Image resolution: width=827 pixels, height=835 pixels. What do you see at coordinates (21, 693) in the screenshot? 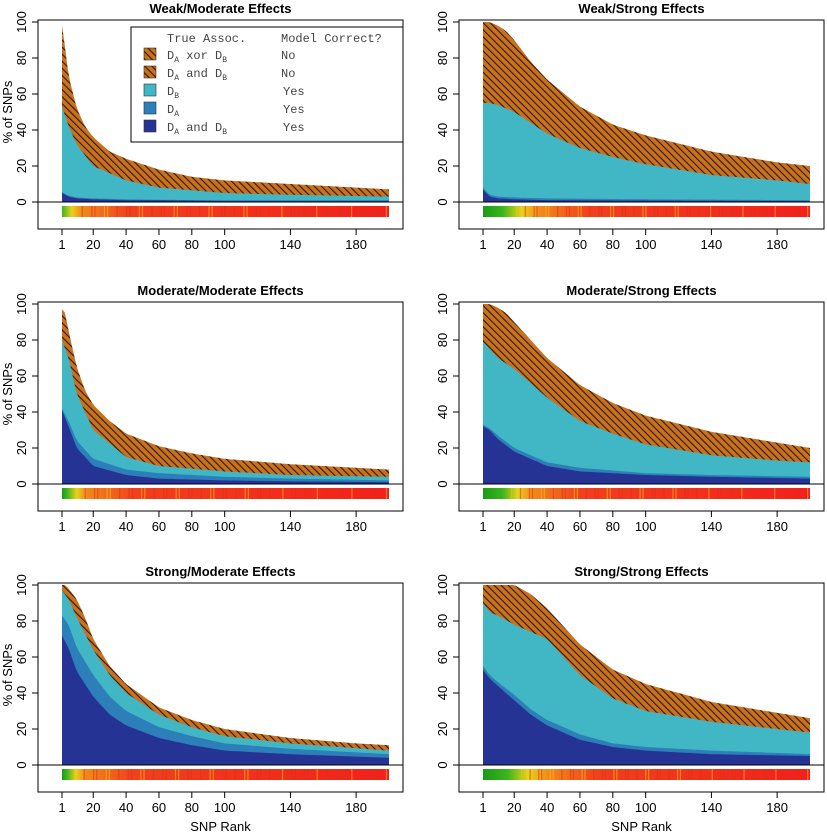
I see `y-tick-label: 40` at bounding box center [21, 693].